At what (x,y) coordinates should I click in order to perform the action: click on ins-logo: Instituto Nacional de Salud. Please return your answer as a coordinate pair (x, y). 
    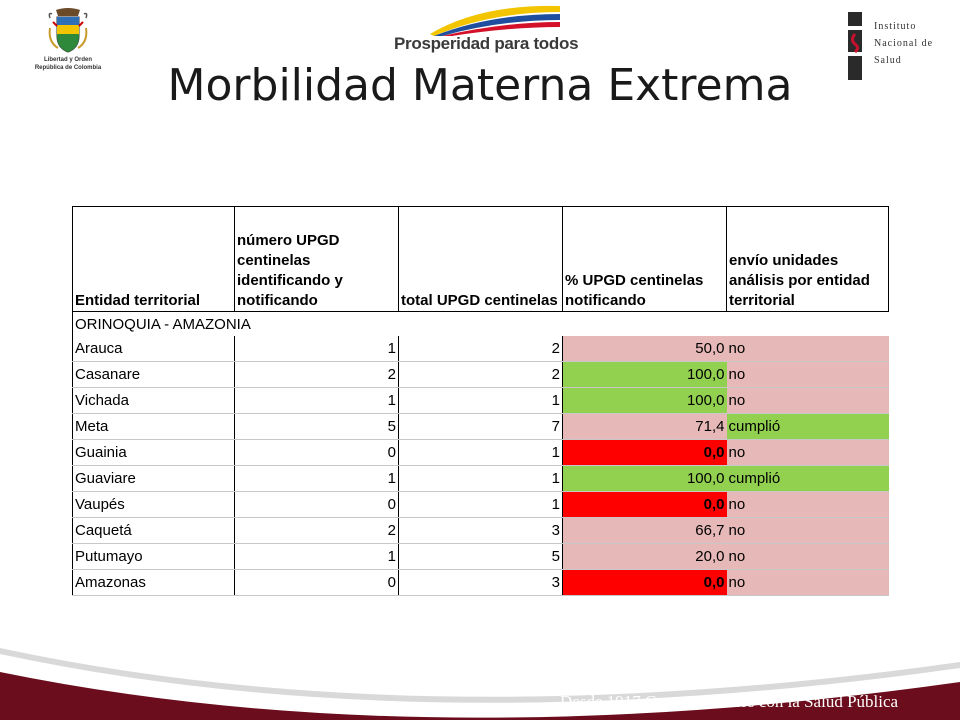
    Looking at the image, I should click on (895, 46).